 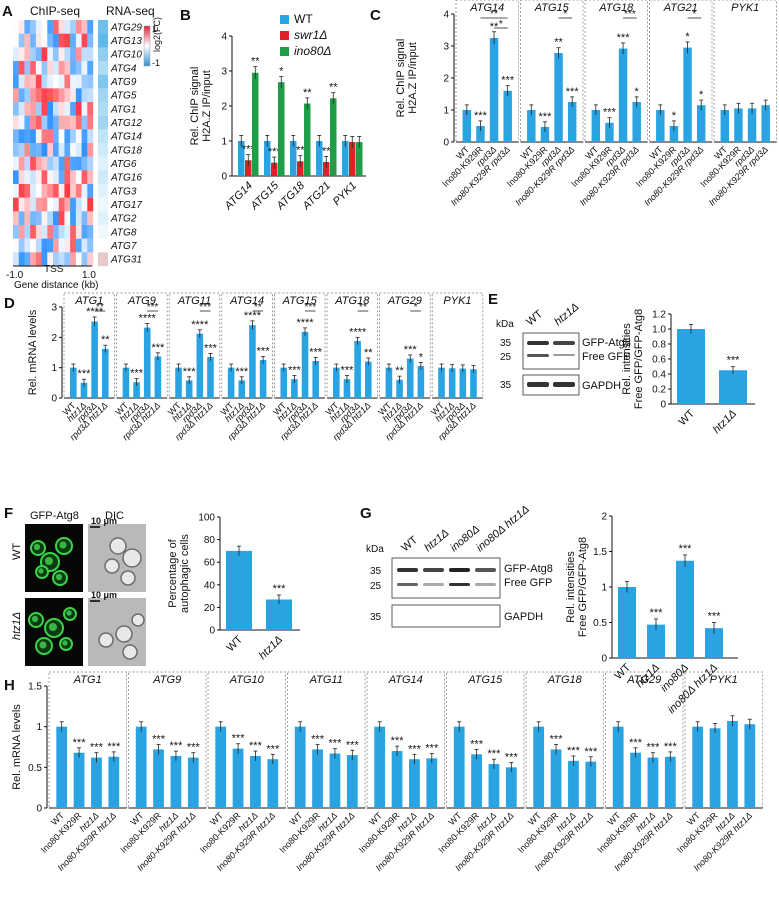 I want to click on chart-d-group-title: ATG1, so click(x=88, y=301).